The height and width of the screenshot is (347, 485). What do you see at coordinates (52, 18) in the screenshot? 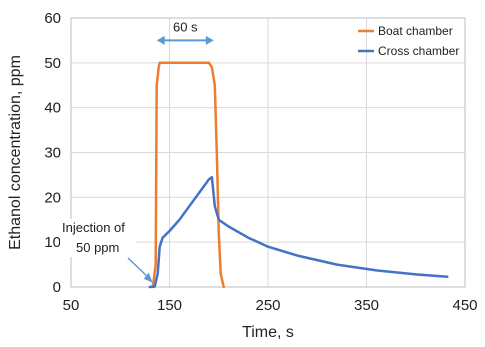
I see `y-tick-60: 60` at bounding box center [52, 18].